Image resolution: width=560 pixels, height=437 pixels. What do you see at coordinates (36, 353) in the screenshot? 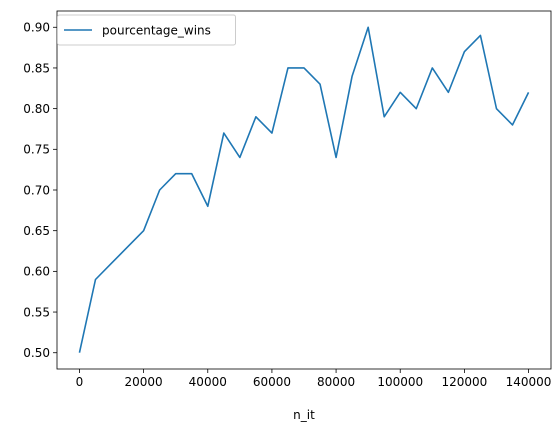
I see `y-tick-label: 0.50` at bounding box center [36, 353].